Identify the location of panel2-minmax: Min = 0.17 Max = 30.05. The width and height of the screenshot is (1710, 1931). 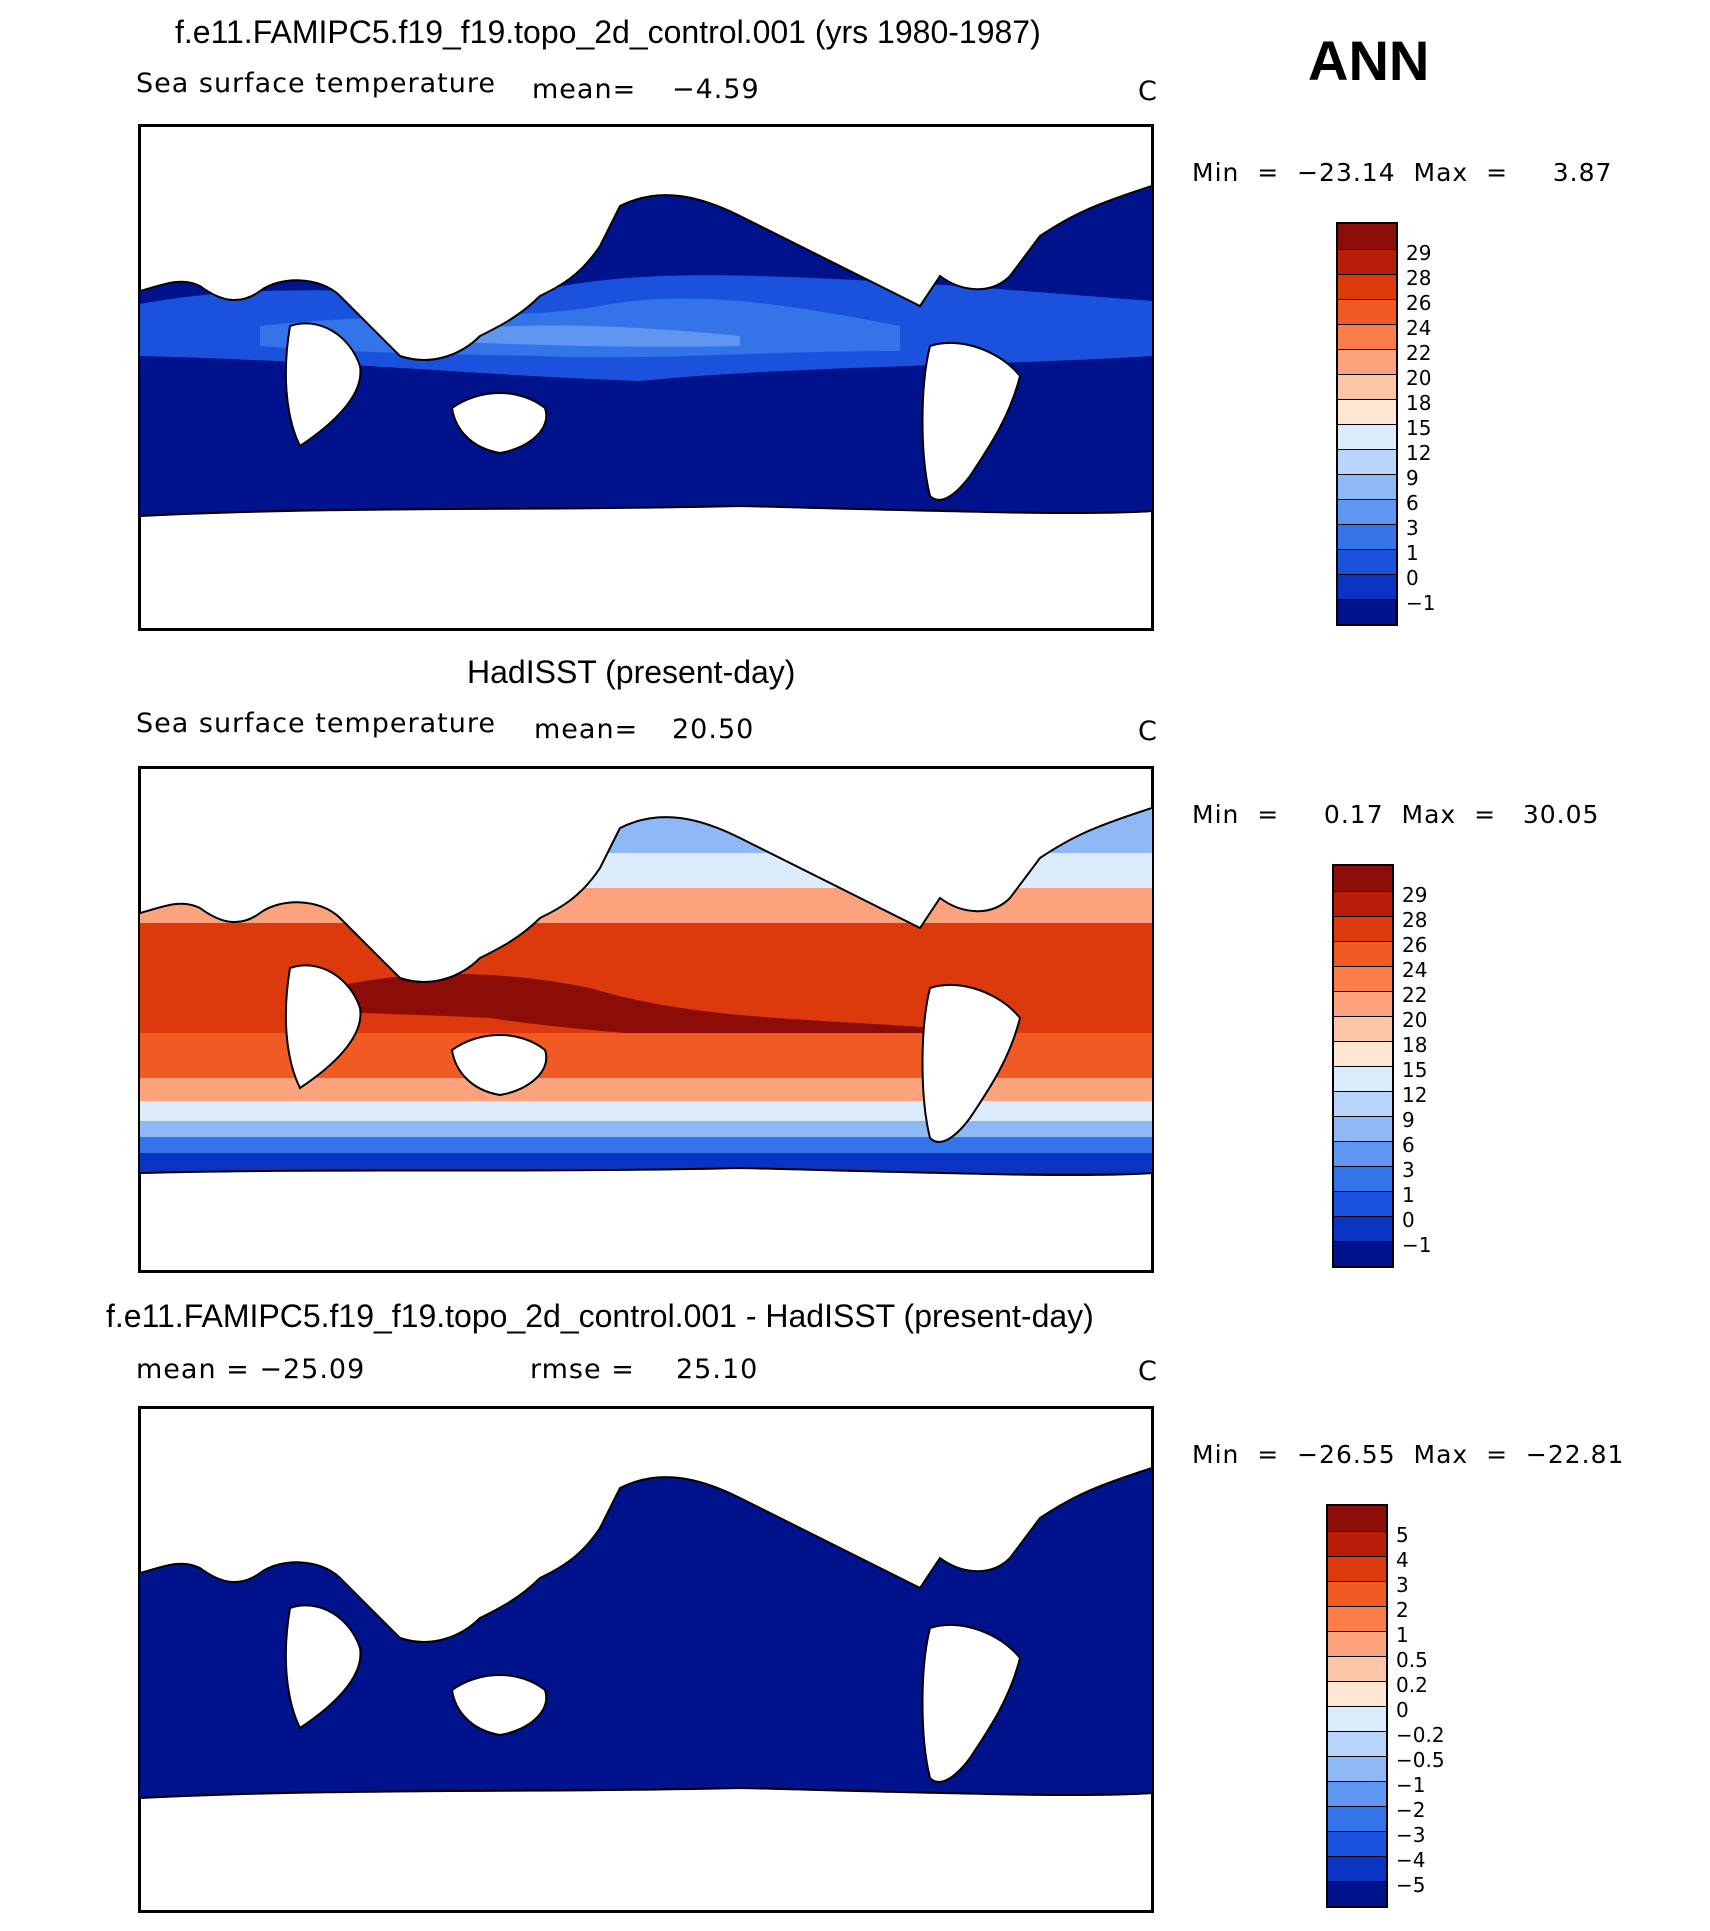
(1396, 814).